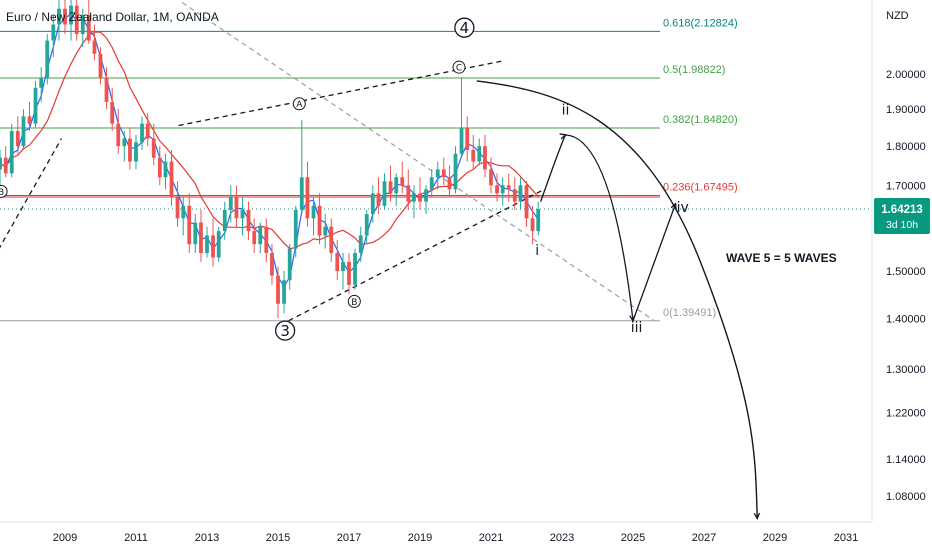 Image resolution: width=932 pixels, height=550 pixels. Describe the element at coordinates (700, 187) in the screenshot. I see `fib-label: 0.236(1.67495)` at that location.